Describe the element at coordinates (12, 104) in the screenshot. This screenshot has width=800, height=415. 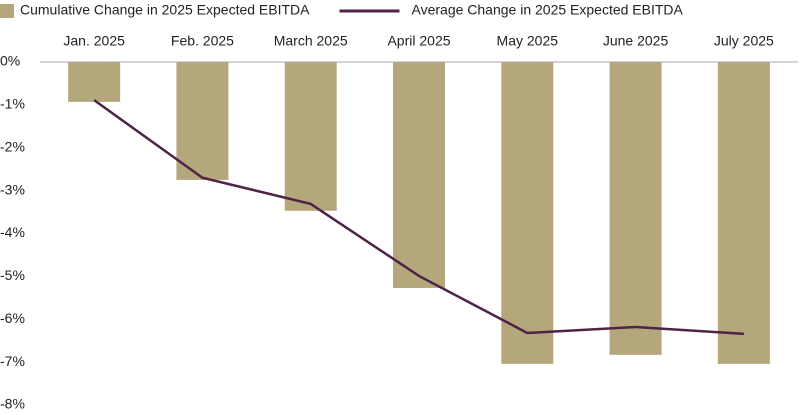
I see `y-tick-label: -1%` at that location.